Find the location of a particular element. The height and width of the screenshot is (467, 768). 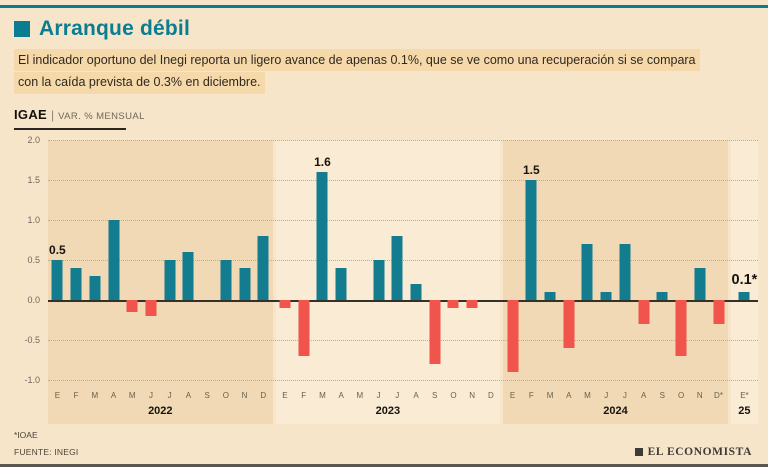

bar-2024-M is located at coordinates (587, 271).